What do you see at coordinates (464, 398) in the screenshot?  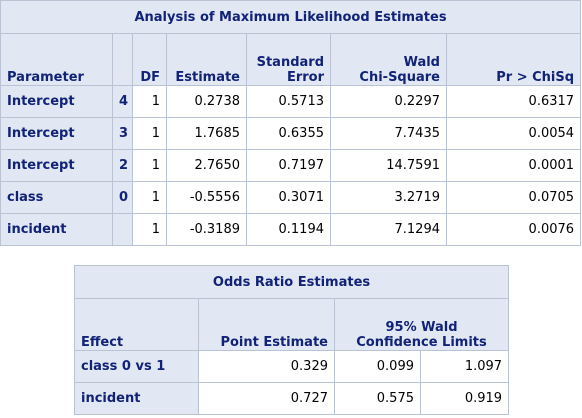 I see `cell-upper-limit: 0.919` at bounding box center [464, 398].